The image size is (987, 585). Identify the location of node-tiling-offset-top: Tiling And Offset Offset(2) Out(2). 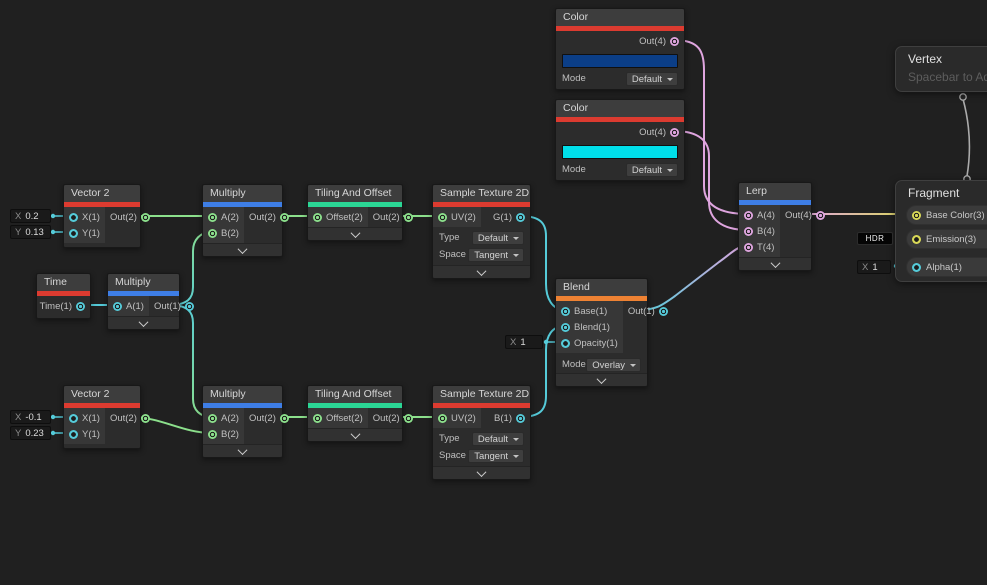
(360, 212).